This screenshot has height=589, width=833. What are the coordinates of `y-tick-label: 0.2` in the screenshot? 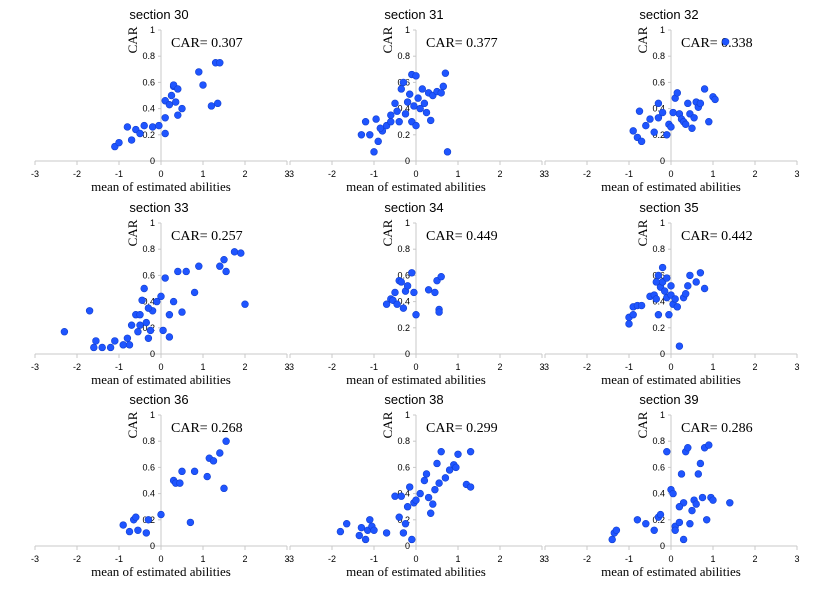 It's located at (403, 328).